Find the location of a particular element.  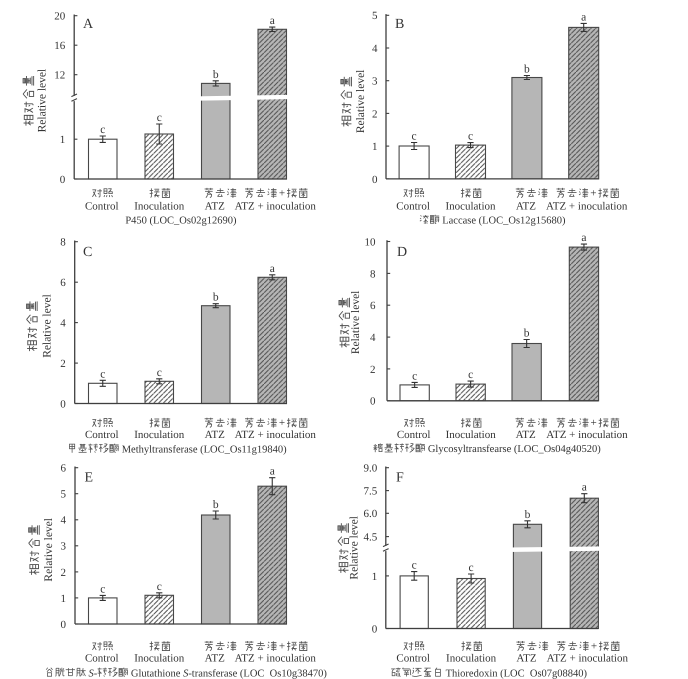

svg-text: 7.5 is located at coordinates (371, 492).